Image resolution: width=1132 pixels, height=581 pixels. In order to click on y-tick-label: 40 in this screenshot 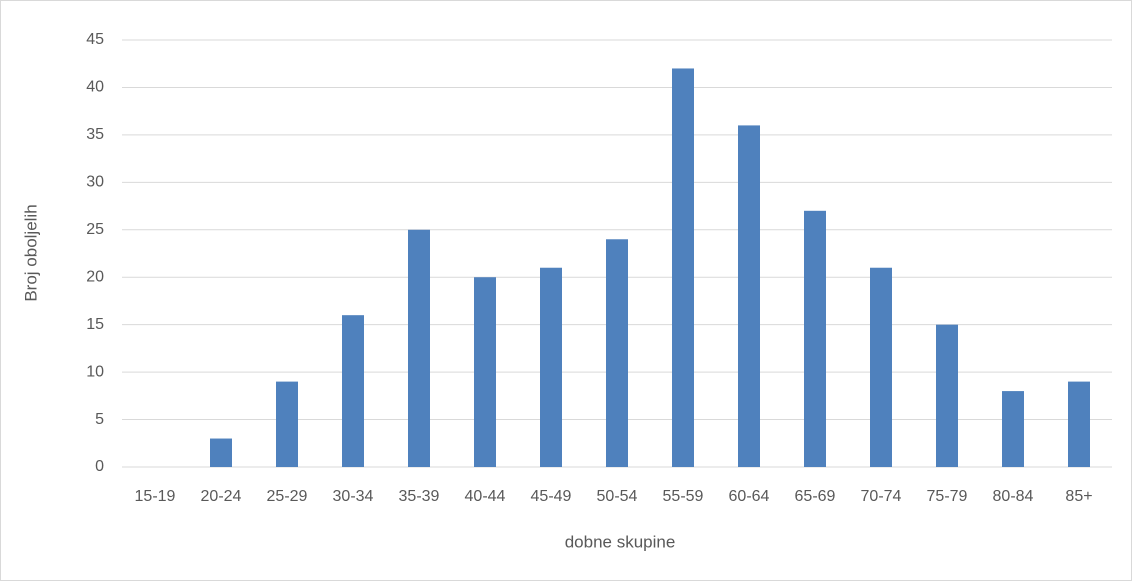, I will do `click(95, 87)`.